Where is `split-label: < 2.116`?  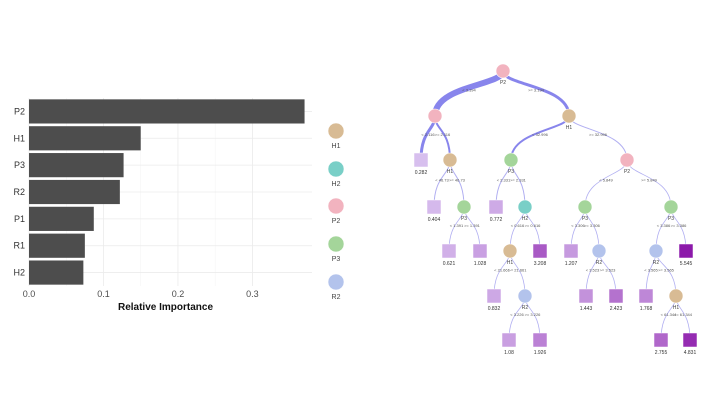
split-label: < 2.116 is located at coordinates (428, 134).